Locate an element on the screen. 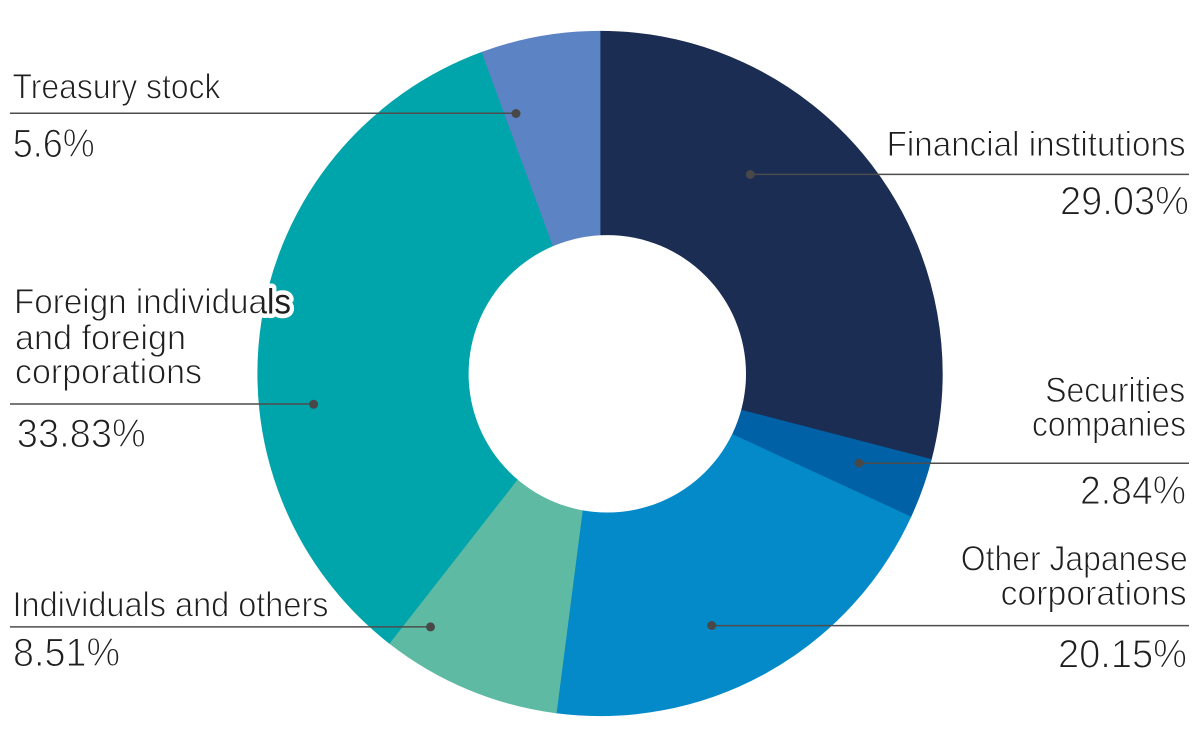 The image size is (1200, 748). svg-text: Treasury stock is located at coordinates (117, 86).